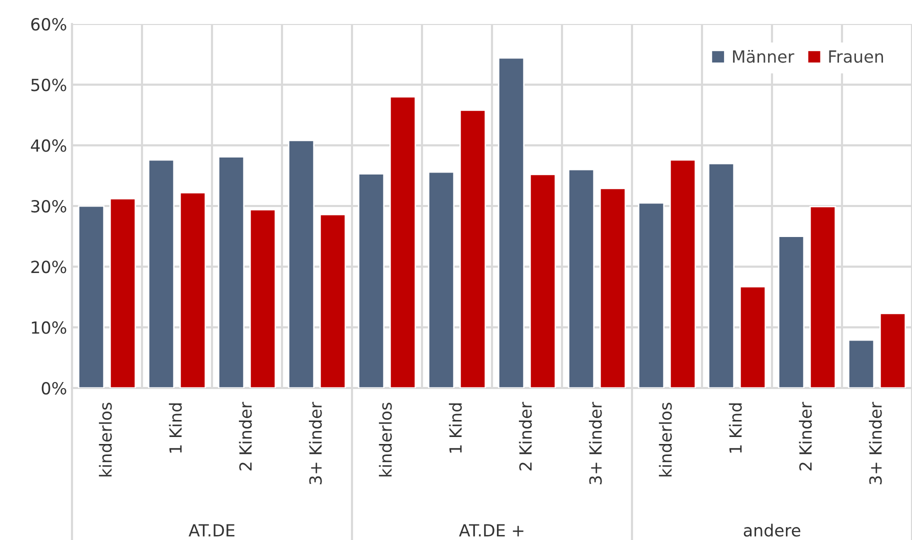 The height and width of the screenshot is (540, 912). Describe the element at coordinates (49, 327) in the screenshot. I see `y-tick-label: 10%` at that location.